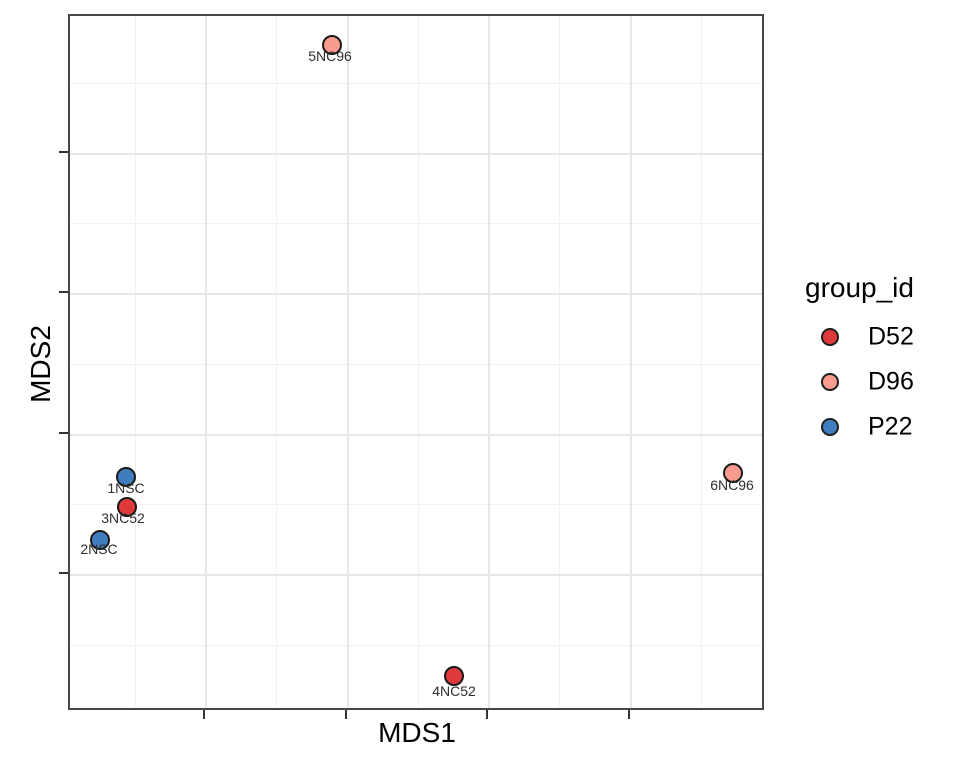 This screenshot has width=960, height=768. I want to click on data-point-label-1NSC: 1NSC, so click(126, 488).